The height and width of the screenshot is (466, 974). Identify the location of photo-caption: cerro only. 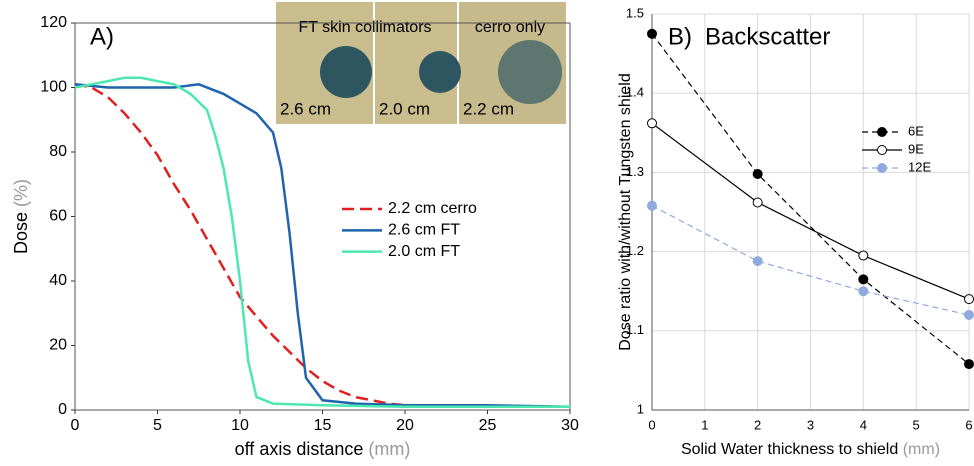
(510, 27).